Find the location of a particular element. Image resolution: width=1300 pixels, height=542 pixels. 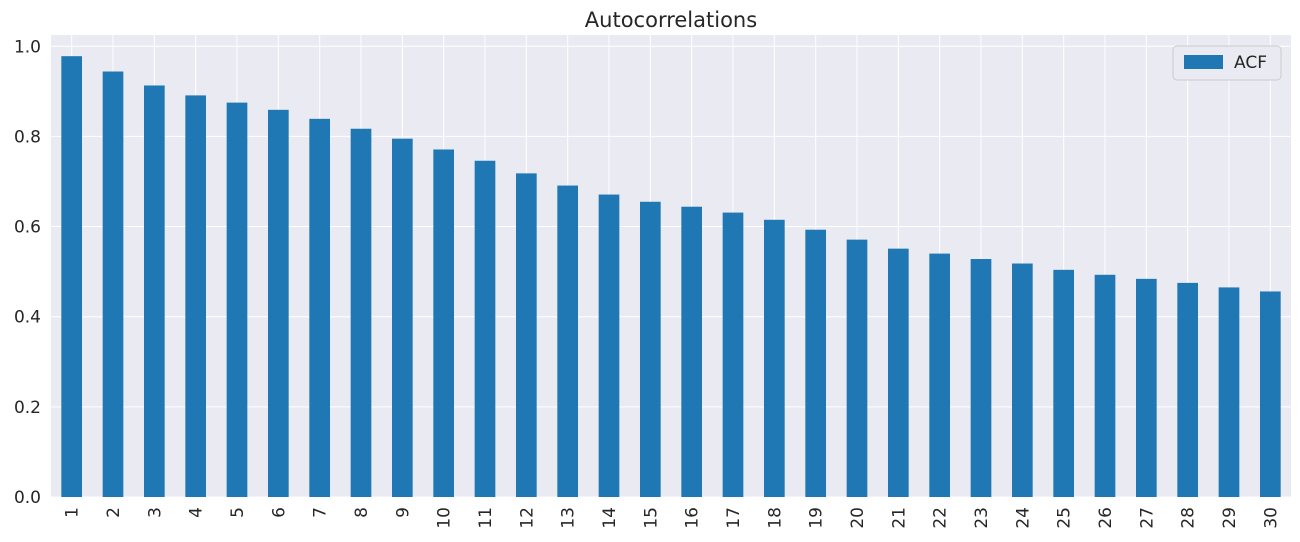

y-tick-label: 0.6 is located at coordinates (27, 228).